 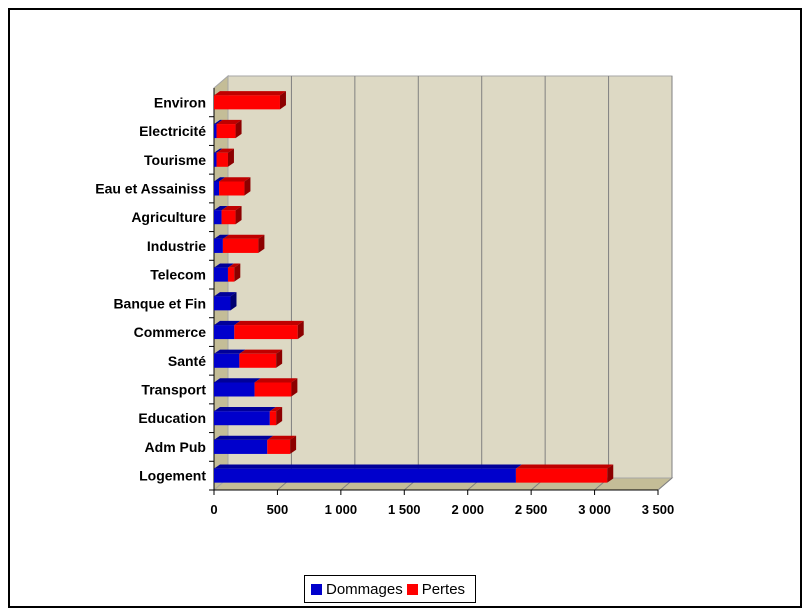 What do you see at coordinates (178, 275) in the screenshot?
I see `category-label: Telecom` at bounding box center [178, 275].